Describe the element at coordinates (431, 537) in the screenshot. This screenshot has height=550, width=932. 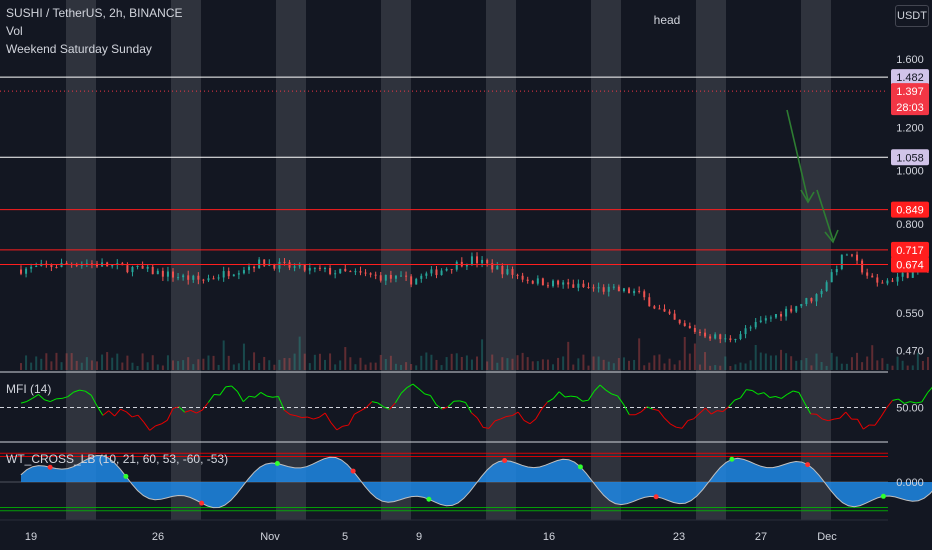
I see `time-axis: 19 26 Nov 5 9 16 23 27 Dec` at that location.